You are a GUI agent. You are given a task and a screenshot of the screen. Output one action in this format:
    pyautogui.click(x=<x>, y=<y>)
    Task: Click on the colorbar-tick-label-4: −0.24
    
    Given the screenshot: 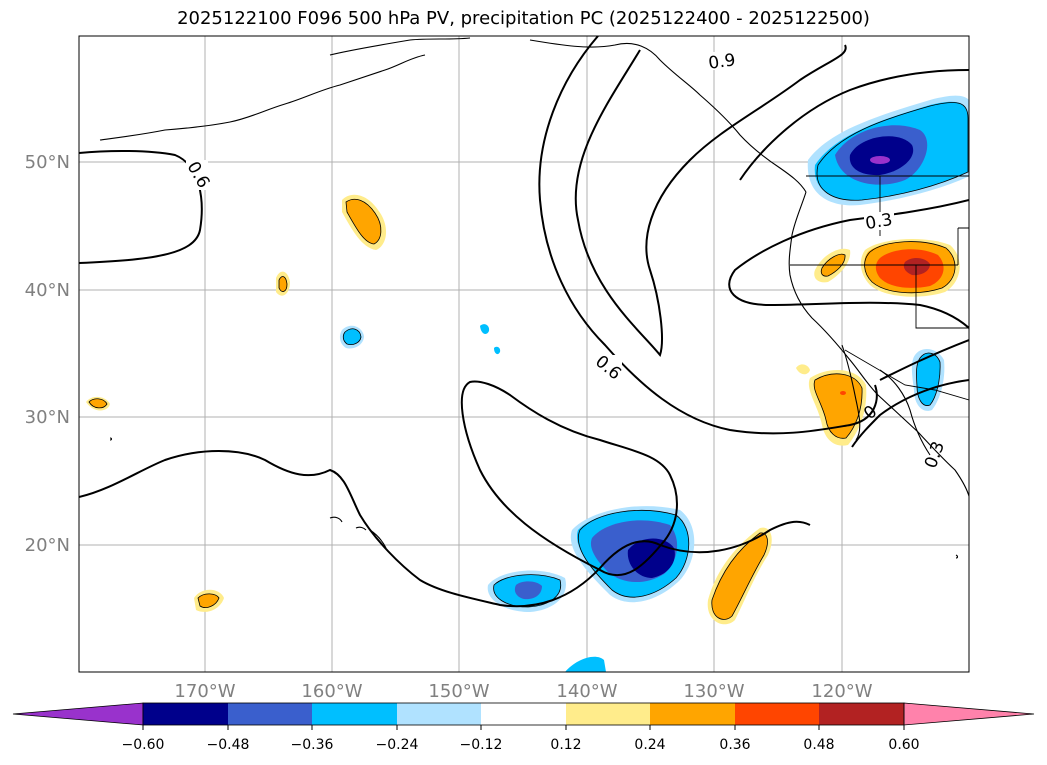 What is the action you would take?
    pyautogui.click(x=397, y=745)
    